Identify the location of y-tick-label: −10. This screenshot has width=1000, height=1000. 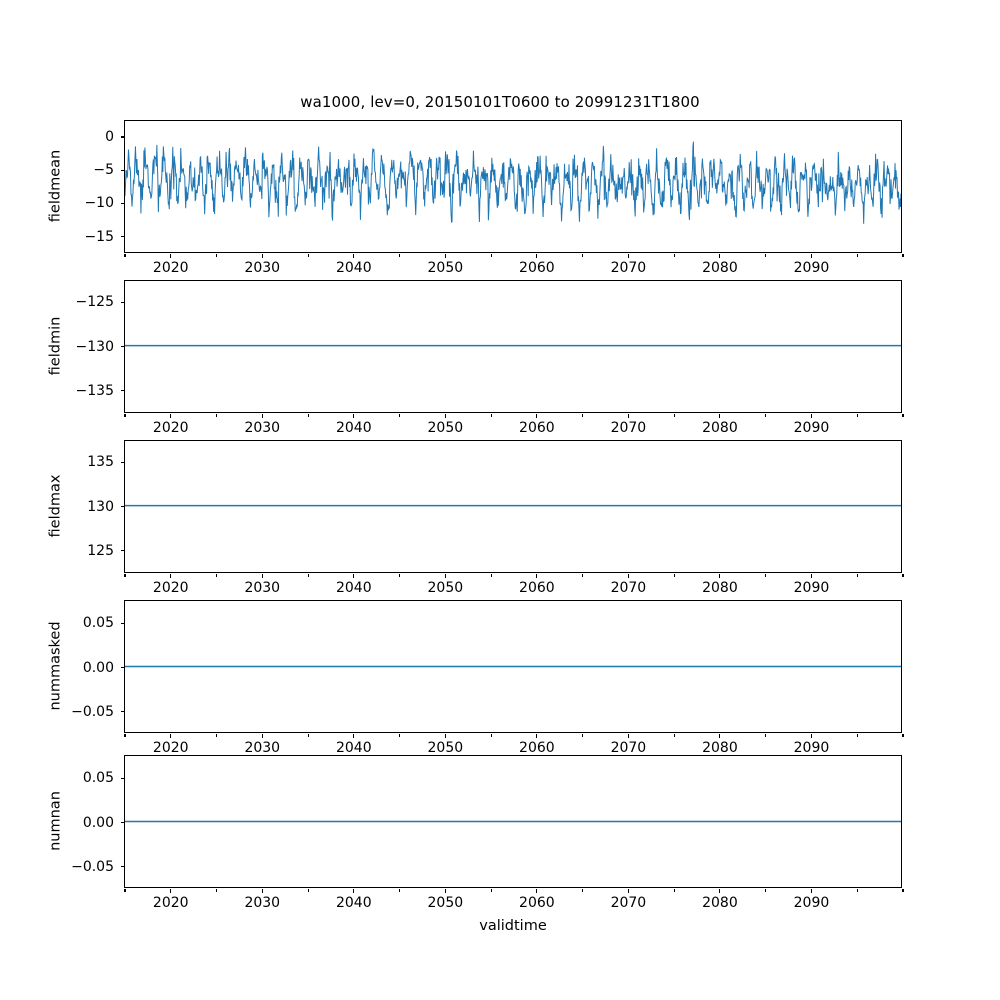
(99, 203).